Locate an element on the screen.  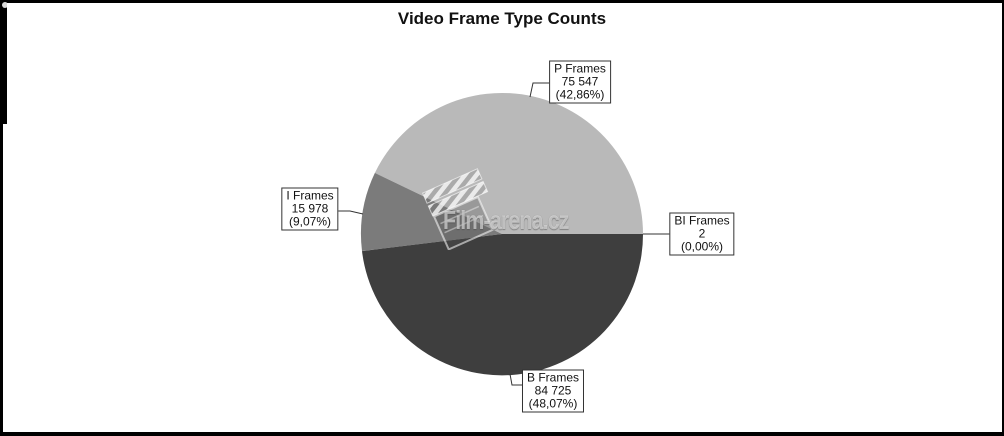
callout-p-frames: P Frames 75 547 (42,86%) is located at coordinates (580, 82).